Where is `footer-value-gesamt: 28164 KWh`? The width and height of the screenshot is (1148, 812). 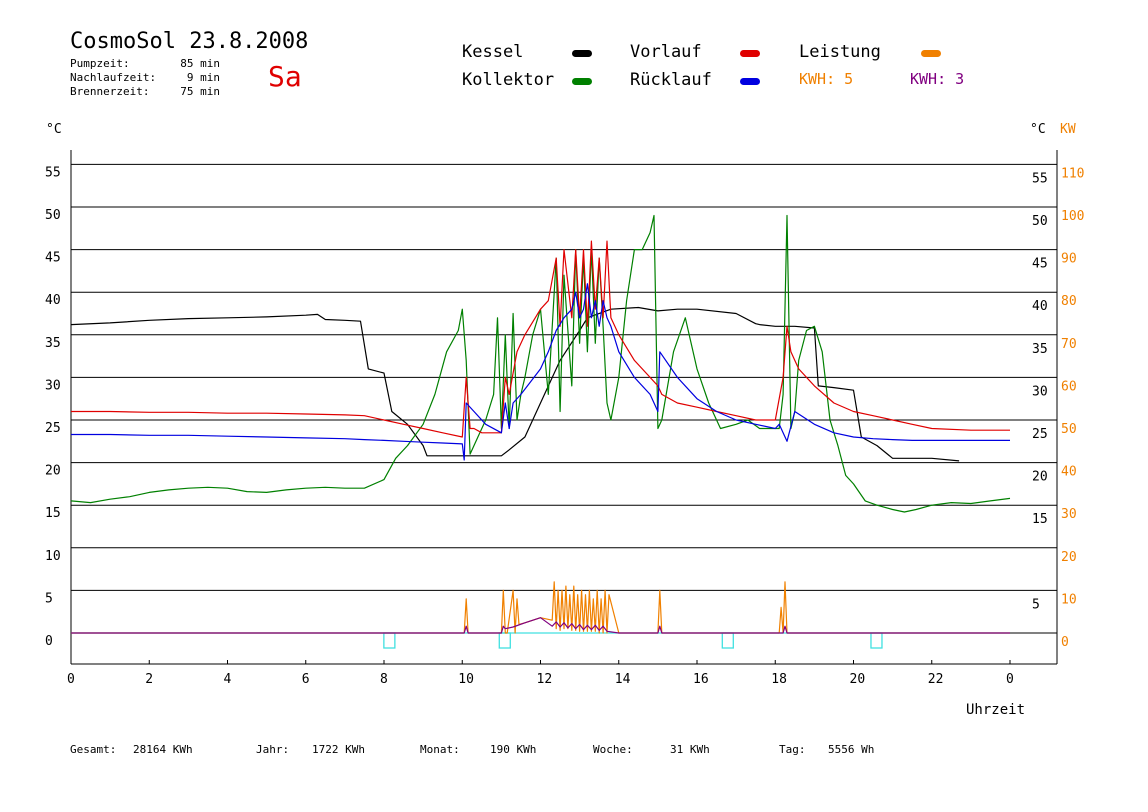
footer-value-gesamt: 28164 KWh is located at coordinates (163, 749).